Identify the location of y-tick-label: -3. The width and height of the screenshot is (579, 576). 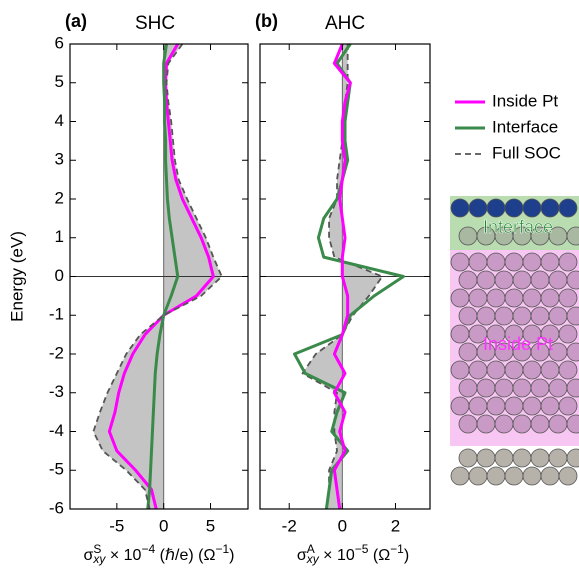
(56, 391).